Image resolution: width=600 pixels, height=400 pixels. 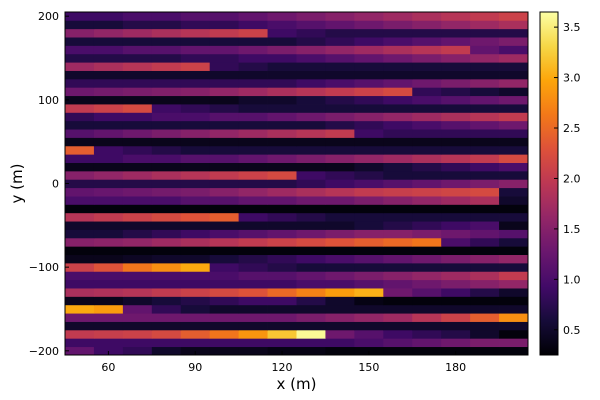 What do you see at coordinates (48, 100) in the screenshot?
I see `y-tick-label: 100` at bounding box center [48, 100].